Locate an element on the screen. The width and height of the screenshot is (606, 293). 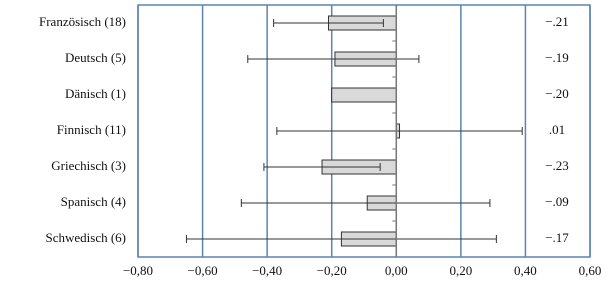
value-label: −.17 is located at coordinates (557, 237).